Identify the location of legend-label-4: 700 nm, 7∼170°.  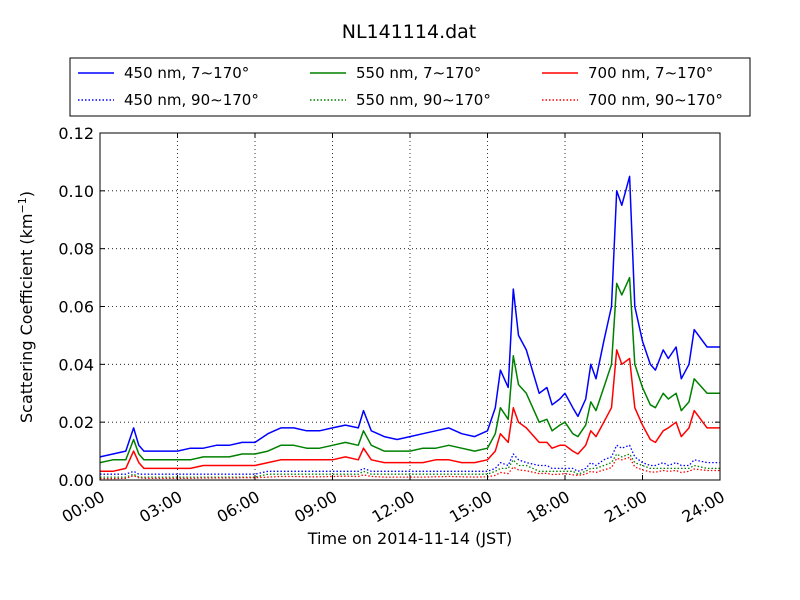
(650, 73).